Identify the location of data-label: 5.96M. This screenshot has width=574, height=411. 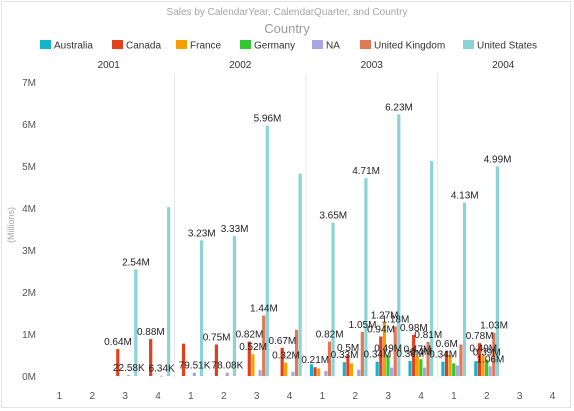
(268, 119).